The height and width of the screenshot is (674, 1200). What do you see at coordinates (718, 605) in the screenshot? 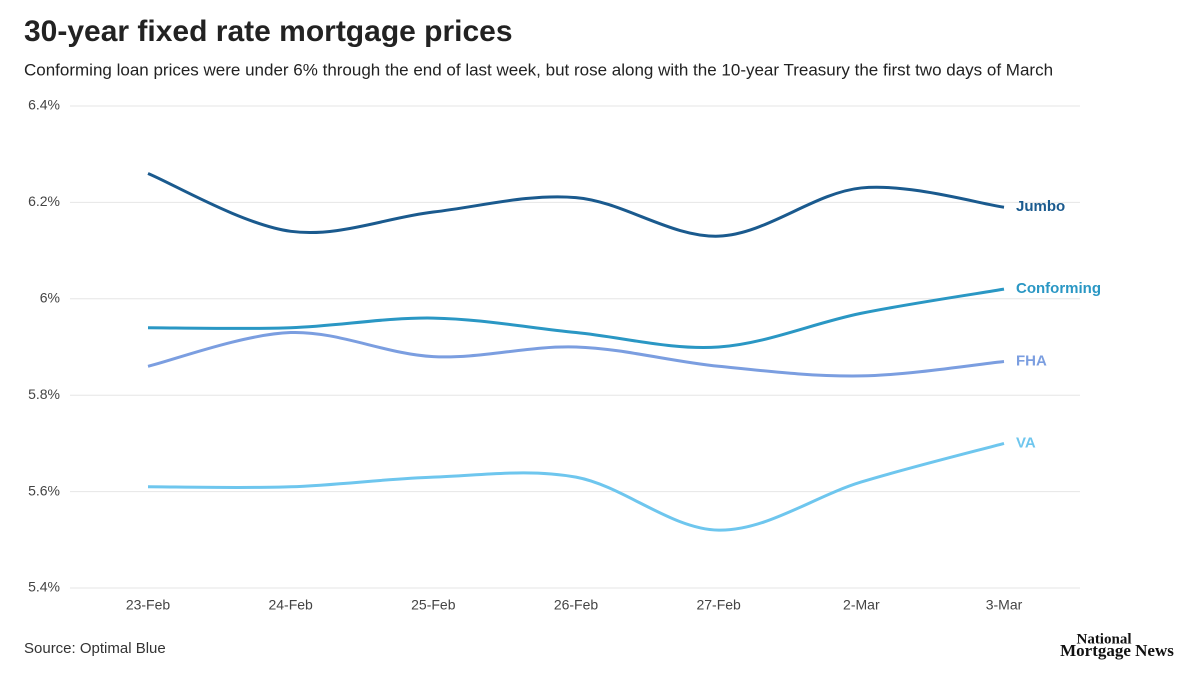
I see `x-tick-label: 27-Feb` at bounding box center [718, 605].